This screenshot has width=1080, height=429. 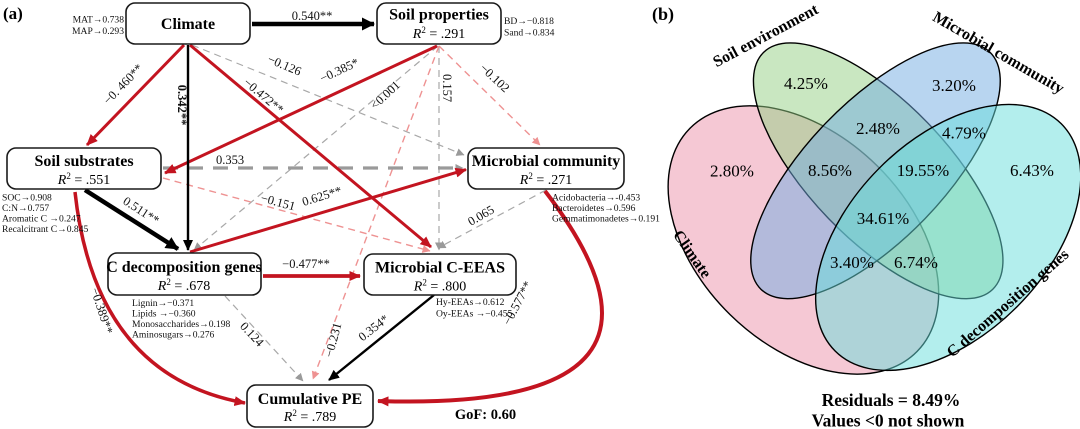 I want to click on svg-text: Soil properties, so click(x=439, y=15).